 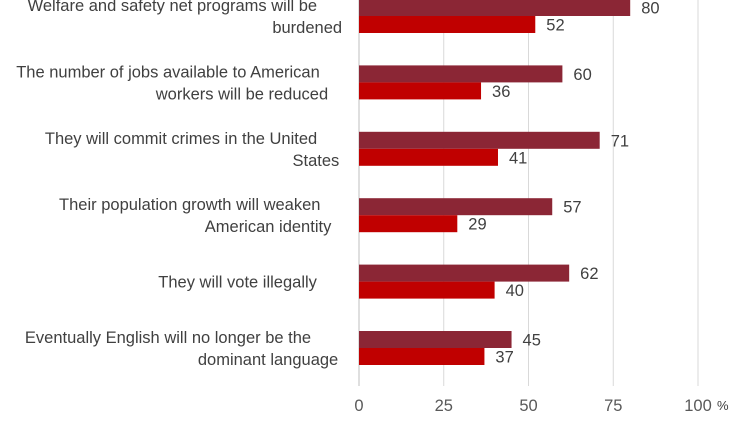 What do you see at coordinates (477, 225) in the screenshot?
I see `value-label-3-series-1: 29` at bounding box center [477, 225].